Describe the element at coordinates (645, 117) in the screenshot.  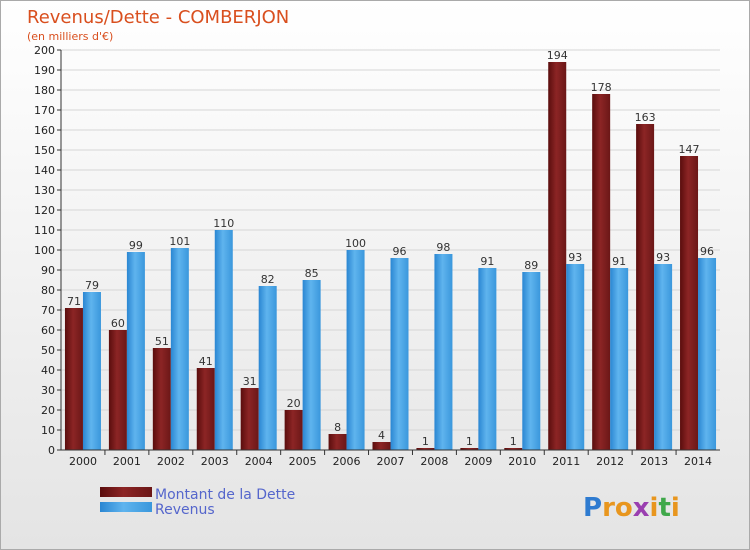
I see `bar-debt-value-label: 163` at that location.